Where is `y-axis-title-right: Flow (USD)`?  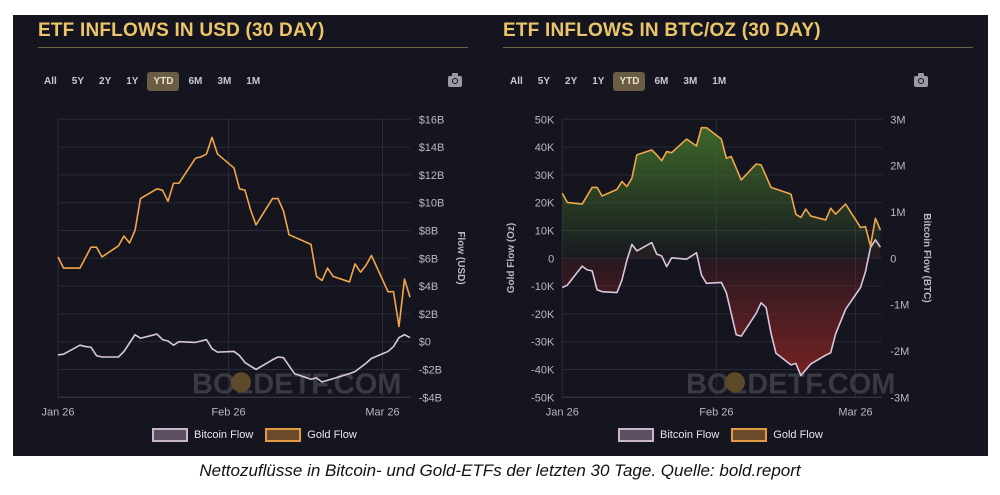 y-axis-title-right: Flow (USD) is located at coordinates (460, 257).